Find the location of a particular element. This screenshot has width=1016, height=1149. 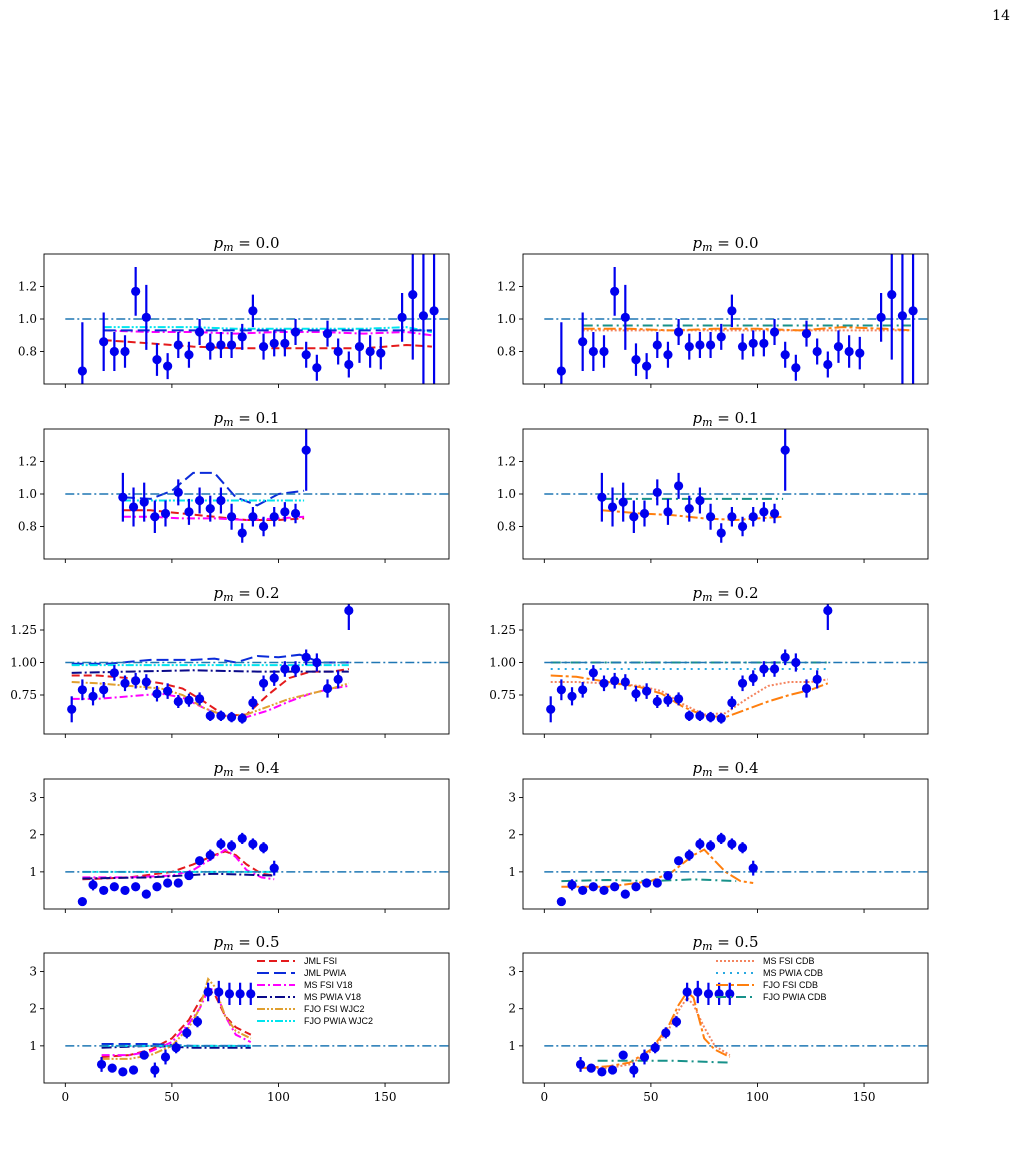

panel-6: pm = 0.4 1 2 3 is located at coordinates (239, 836).